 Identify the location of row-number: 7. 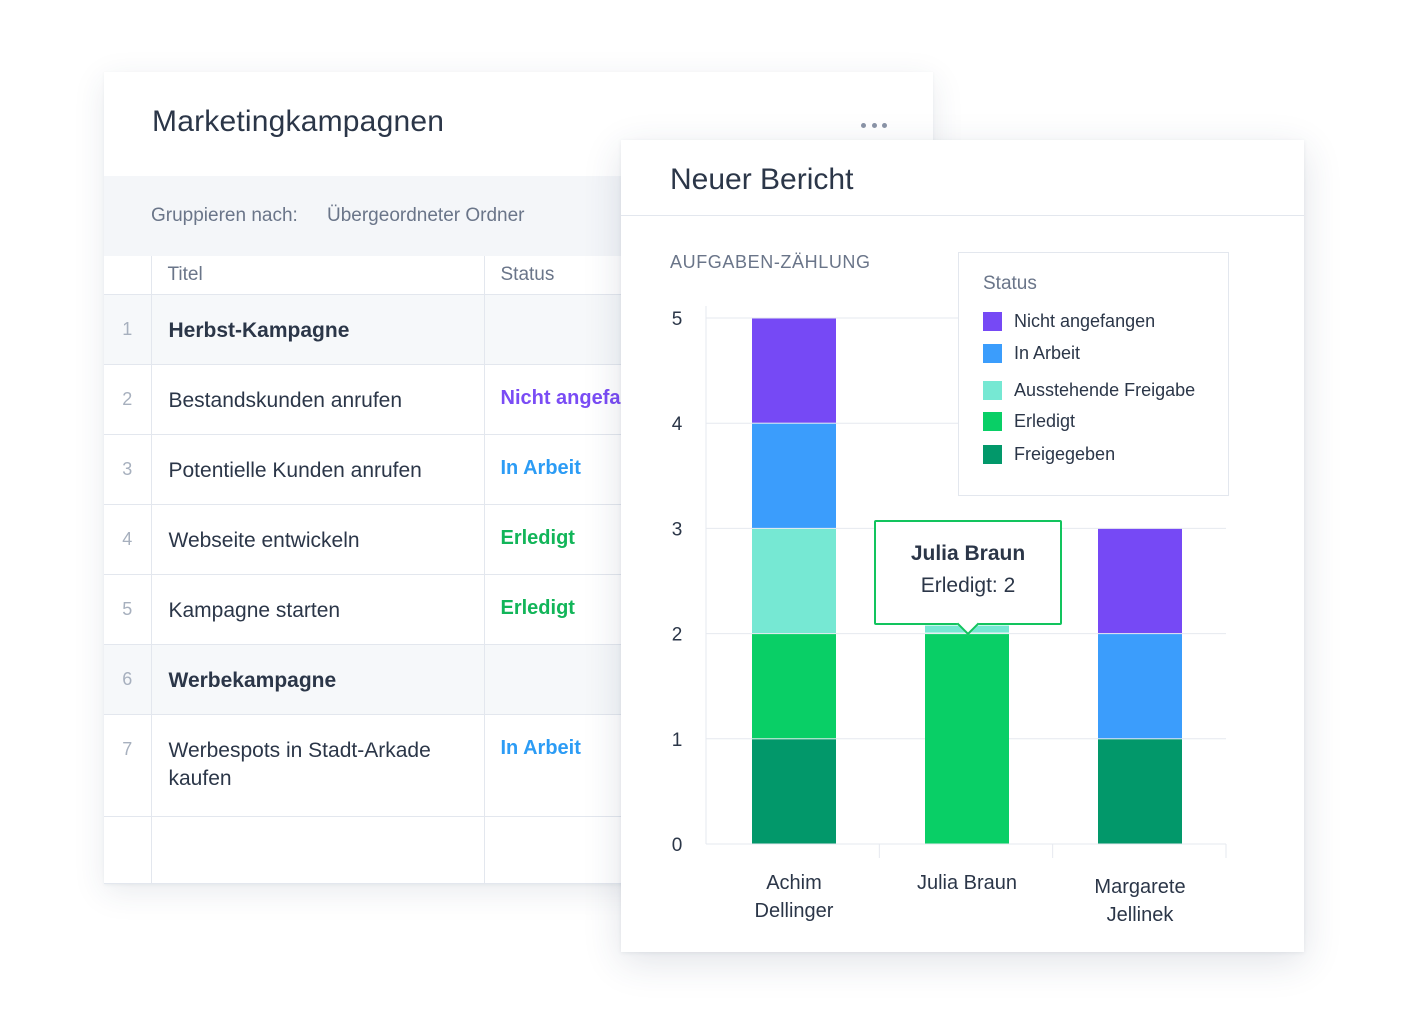
(128, 765).